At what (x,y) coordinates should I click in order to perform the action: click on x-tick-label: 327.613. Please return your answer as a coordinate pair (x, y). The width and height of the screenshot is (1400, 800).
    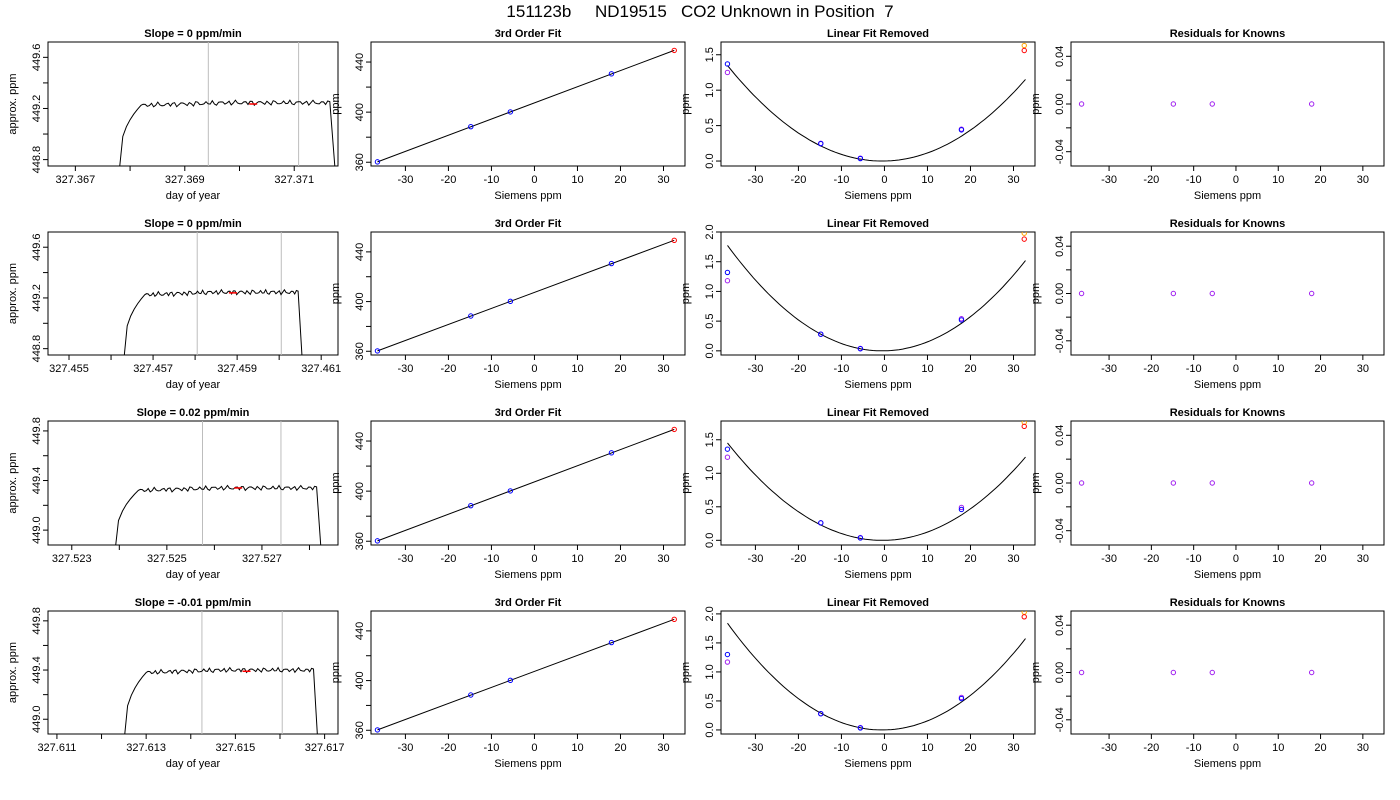
    Looking at the image, I should click on (146, 748).